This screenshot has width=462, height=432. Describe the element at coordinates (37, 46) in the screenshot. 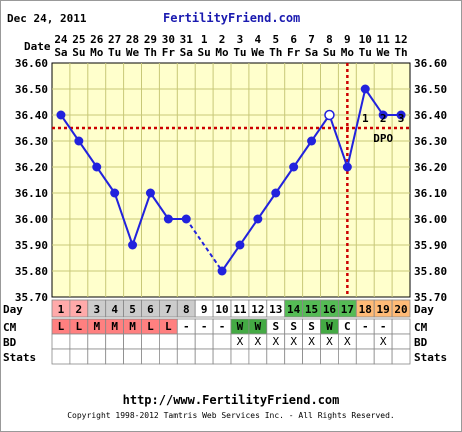

I see `date-row-label: Date` at that location.